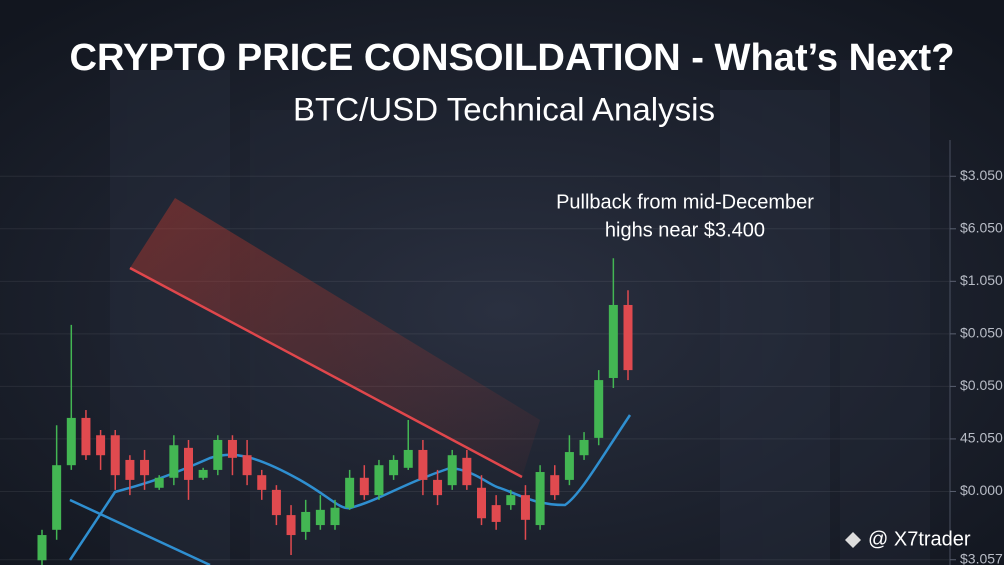  I want to click on y-tick-label: $3.057, so click(981, 557).